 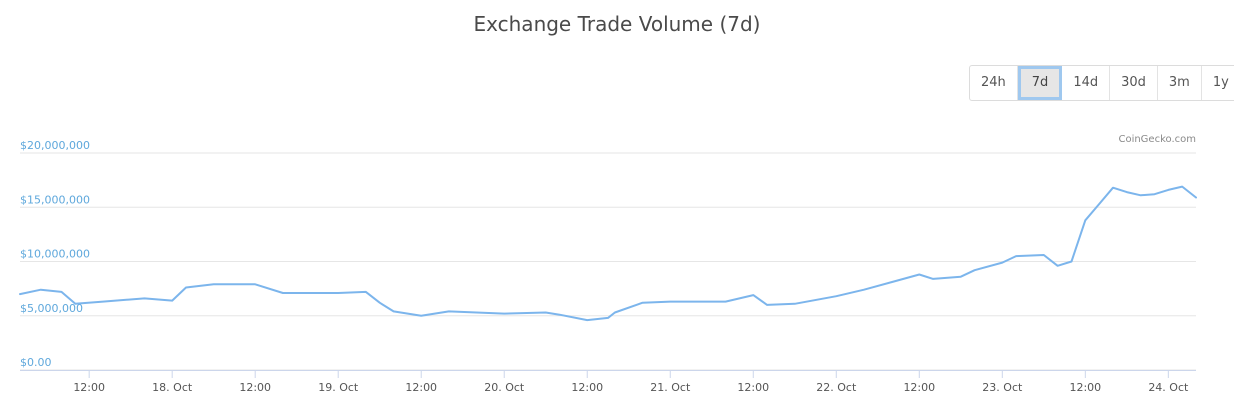 I want to click on time-range-selector: 24h 7d 14d 30d 3m 1y, so click(x=1101, y=83).